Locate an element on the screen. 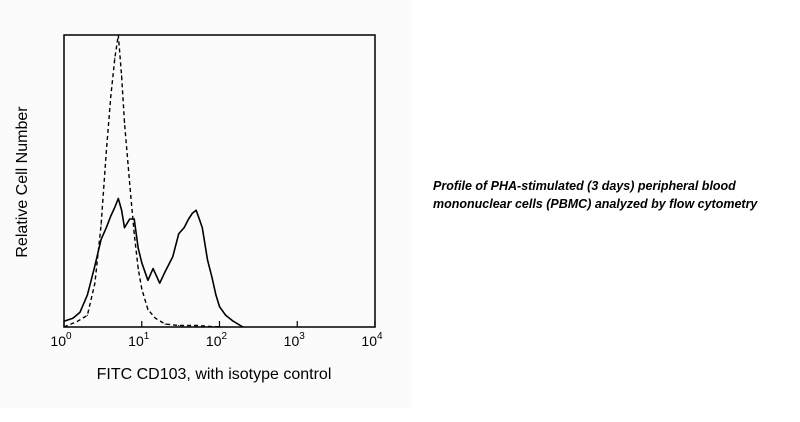  x-tick-label-1: 10¹ is located at coordinates (139, 340).